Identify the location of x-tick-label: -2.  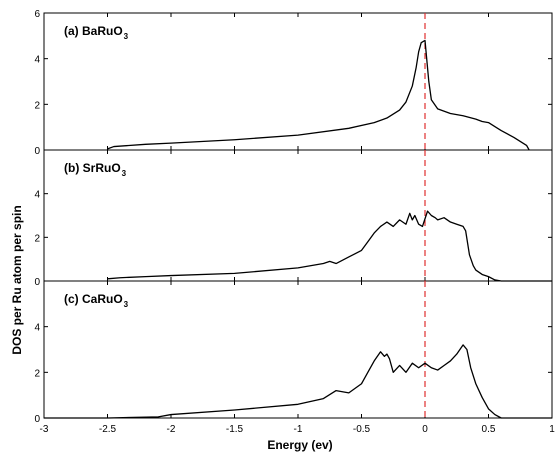
(171, 429).